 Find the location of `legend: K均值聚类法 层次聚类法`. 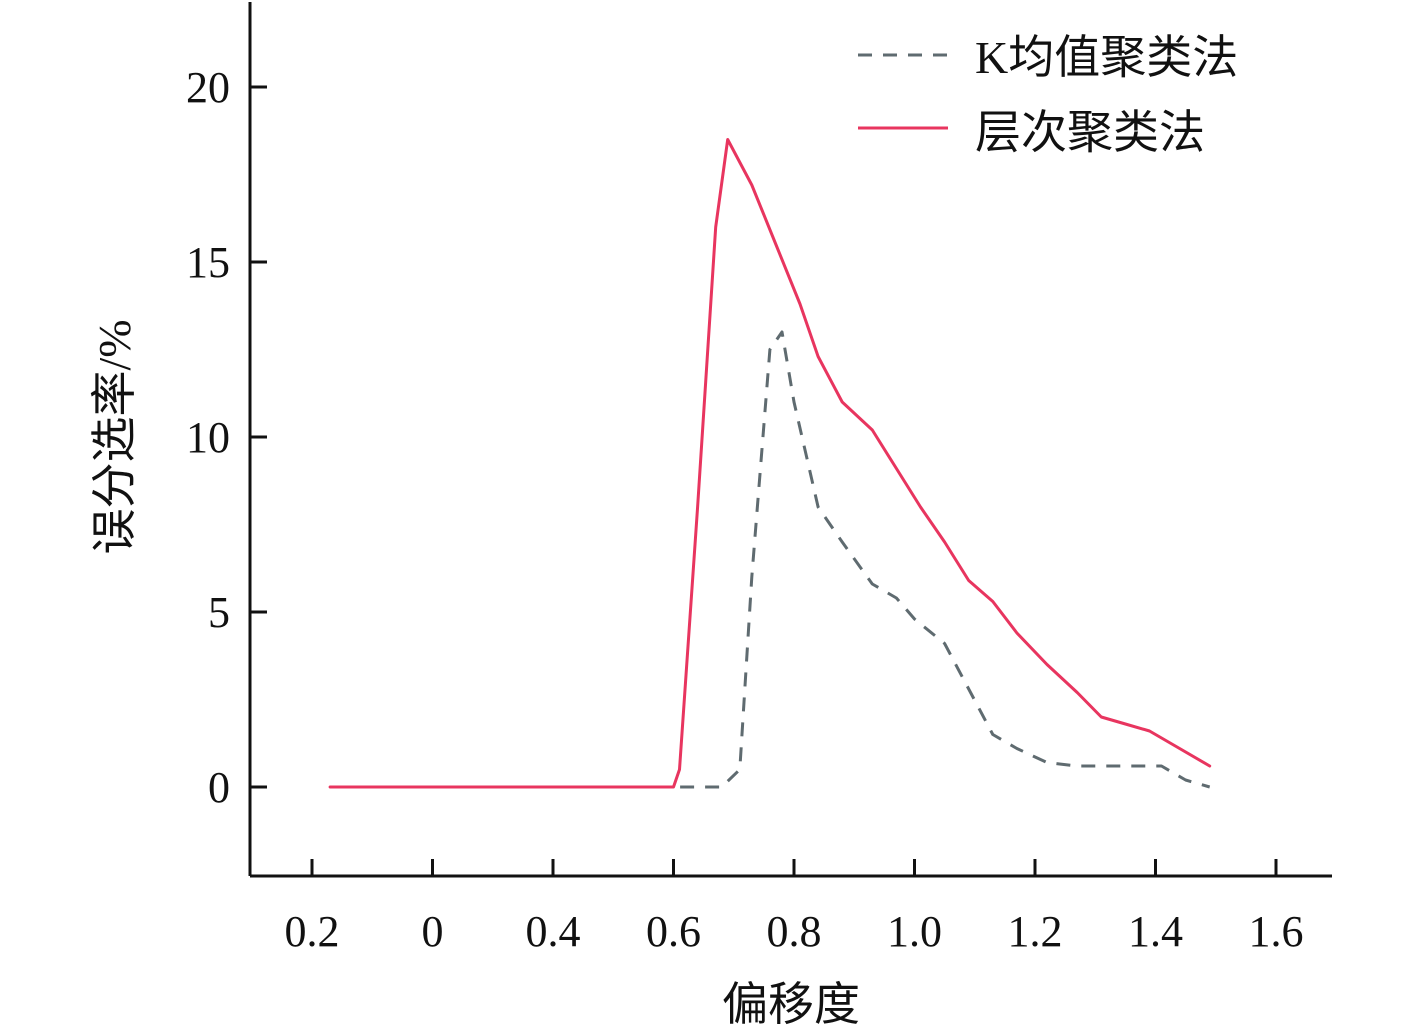

legend: K均值聚类法 层次聚类法 is located at coordinates (1048, 95).